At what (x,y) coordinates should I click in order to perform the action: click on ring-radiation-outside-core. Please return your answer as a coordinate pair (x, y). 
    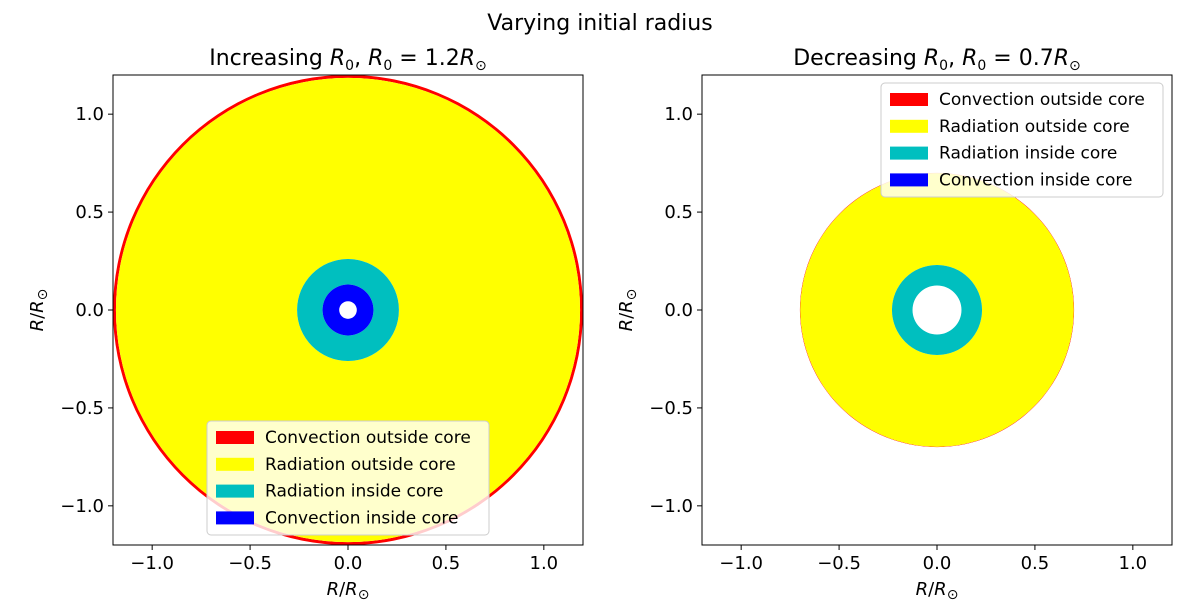
    Looking at the image, I should click on (937, 310).